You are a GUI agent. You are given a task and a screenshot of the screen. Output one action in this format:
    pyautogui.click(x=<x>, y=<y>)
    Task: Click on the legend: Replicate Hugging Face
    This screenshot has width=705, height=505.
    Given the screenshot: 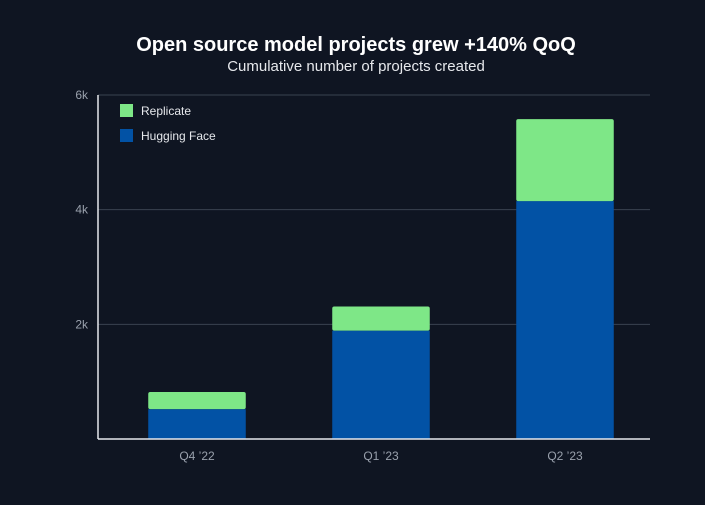 What is the action you would take?
    pyautogui.click(x=168, y=123)
    